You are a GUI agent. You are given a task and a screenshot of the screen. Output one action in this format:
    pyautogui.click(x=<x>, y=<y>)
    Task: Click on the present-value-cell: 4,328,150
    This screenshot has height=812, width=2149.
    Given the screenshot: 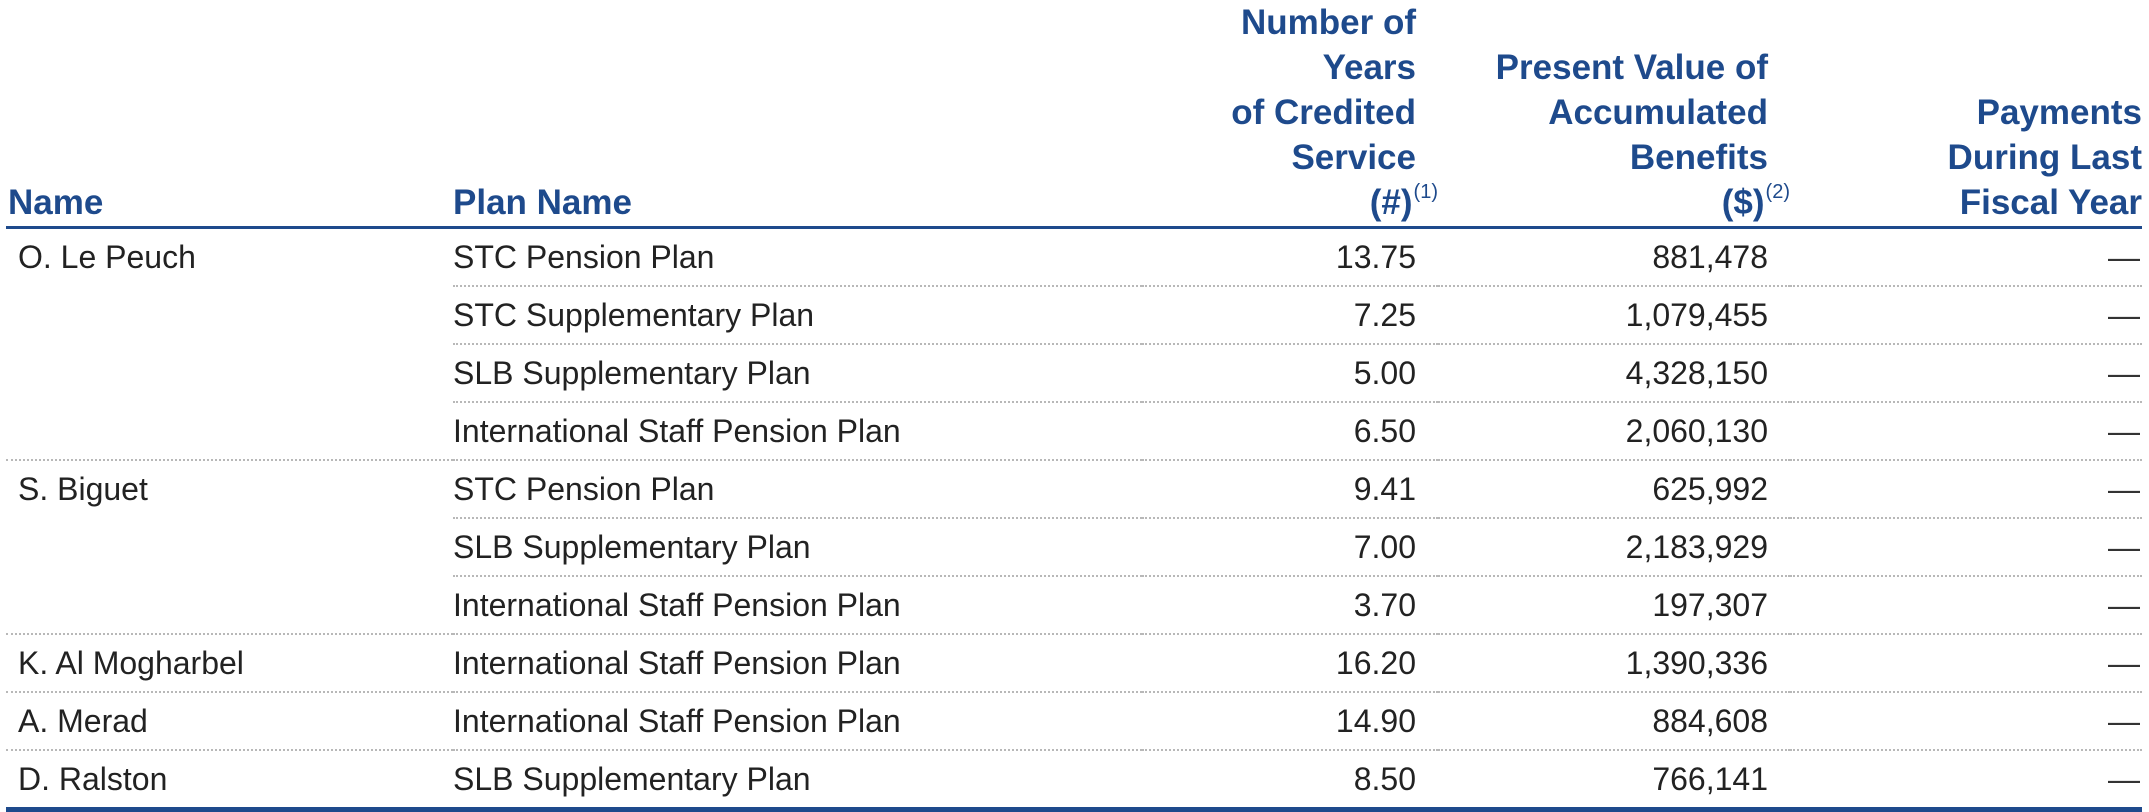 What is the action you would take?
    pyautogui.click(x=1614, y=373)
    